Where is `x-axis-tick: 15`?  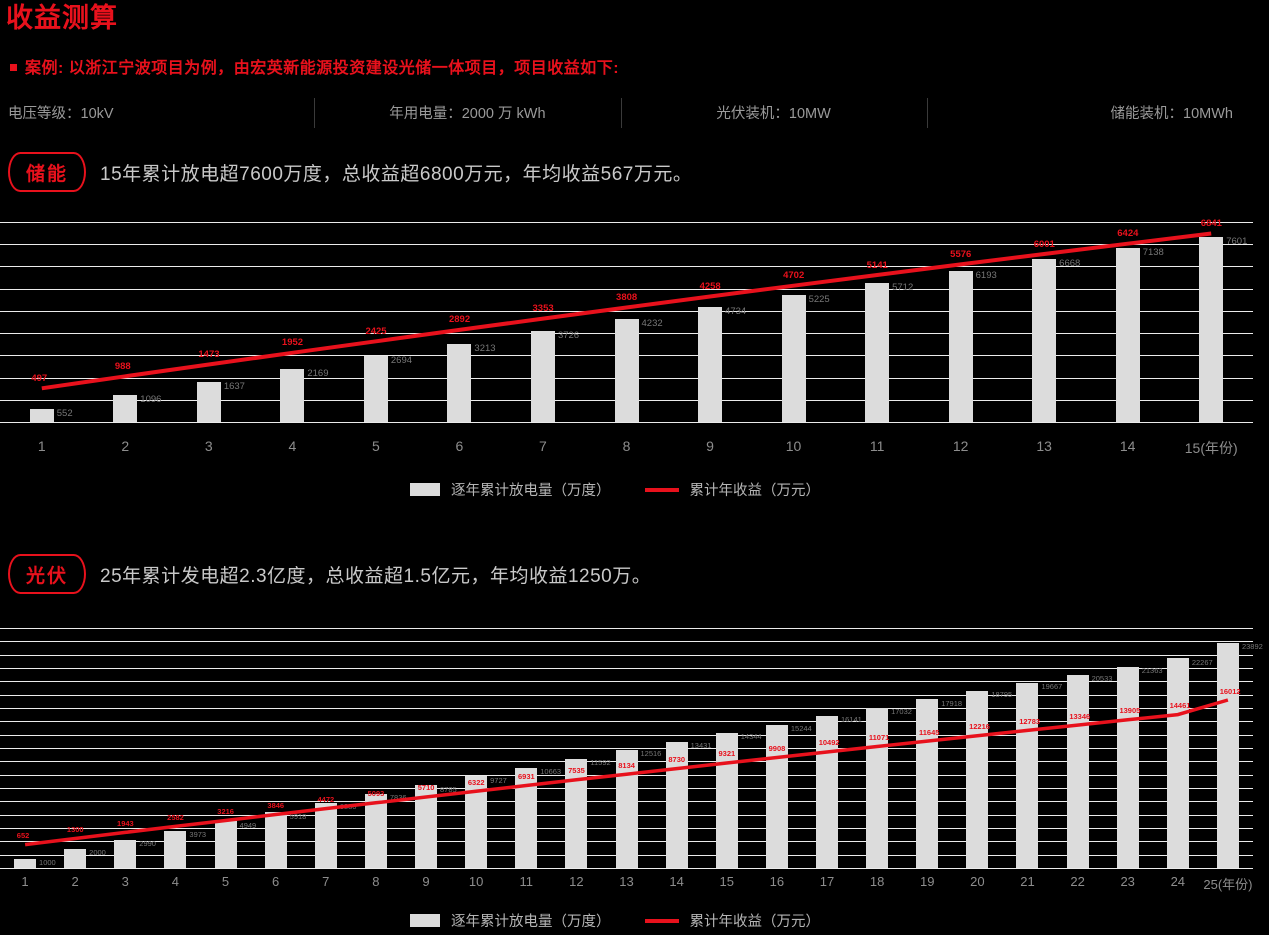
x-axis-tick: 15 is located at coordinates (726, 881).